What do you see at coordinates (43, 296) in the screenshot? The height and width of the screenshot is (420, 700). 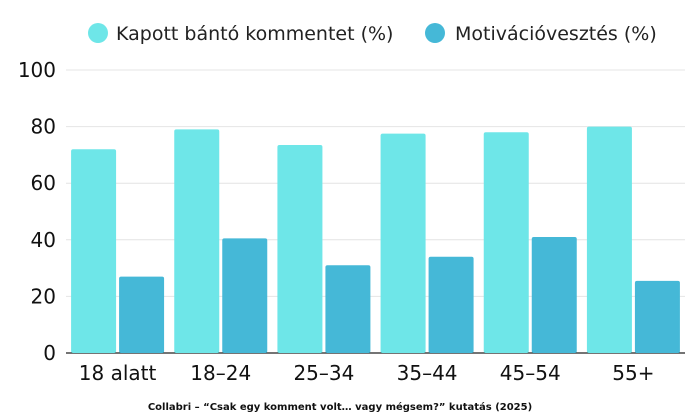 I see `y-tick-label: 20` at bounding box center [43, 296].